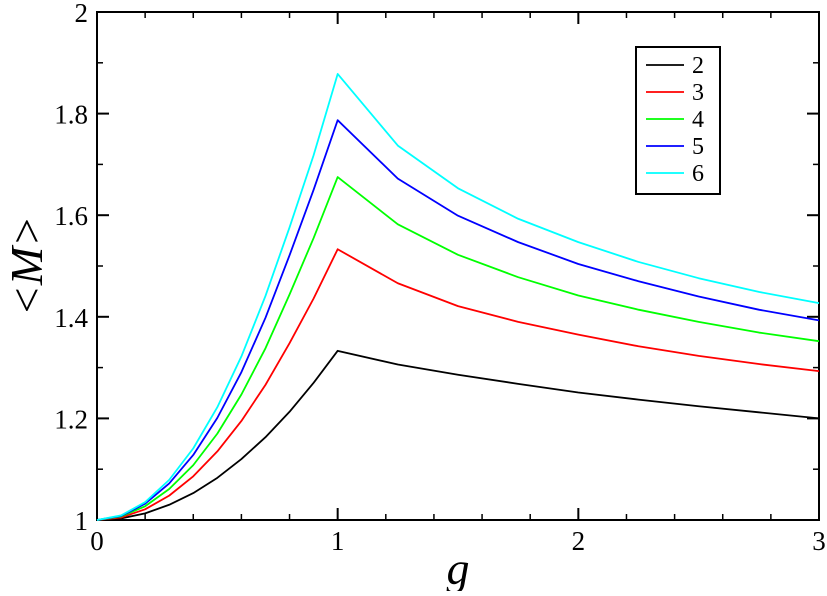 Image resolution: width=827 pixels, height=596 pixels. Describe the element at coordinates (26, 266) in the screenshot. I see `y-axis-title: <M>` at that location.